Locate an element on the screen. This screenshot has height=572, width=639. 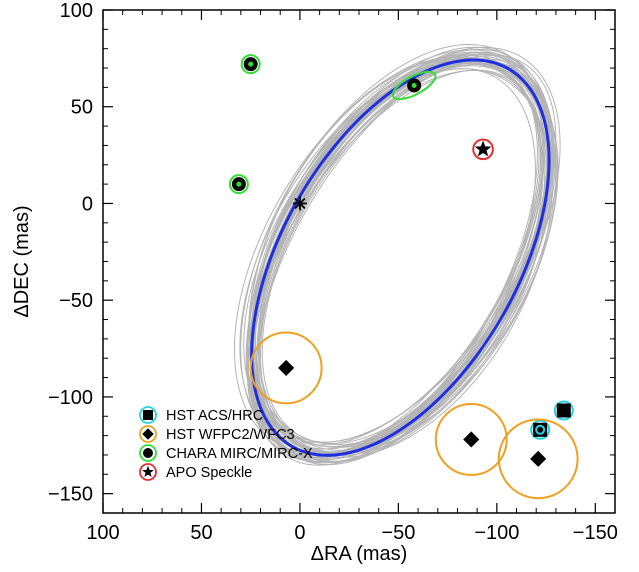
legend-marker-diamond is located at coordinates (148, 434).